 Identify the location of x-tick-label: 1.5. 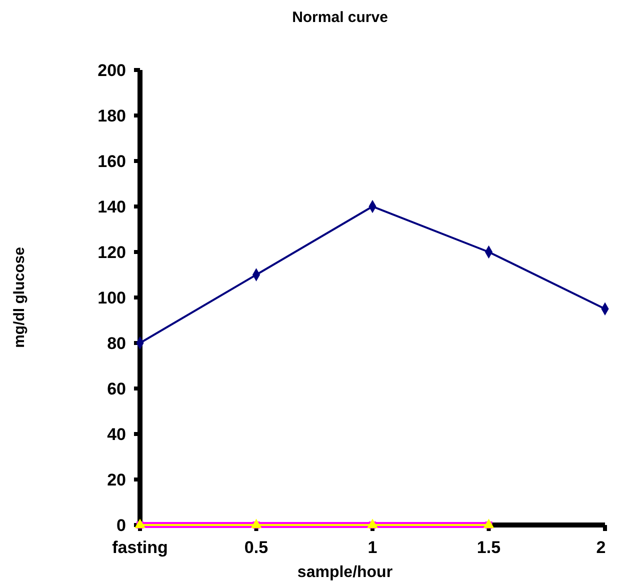
(488, 547).